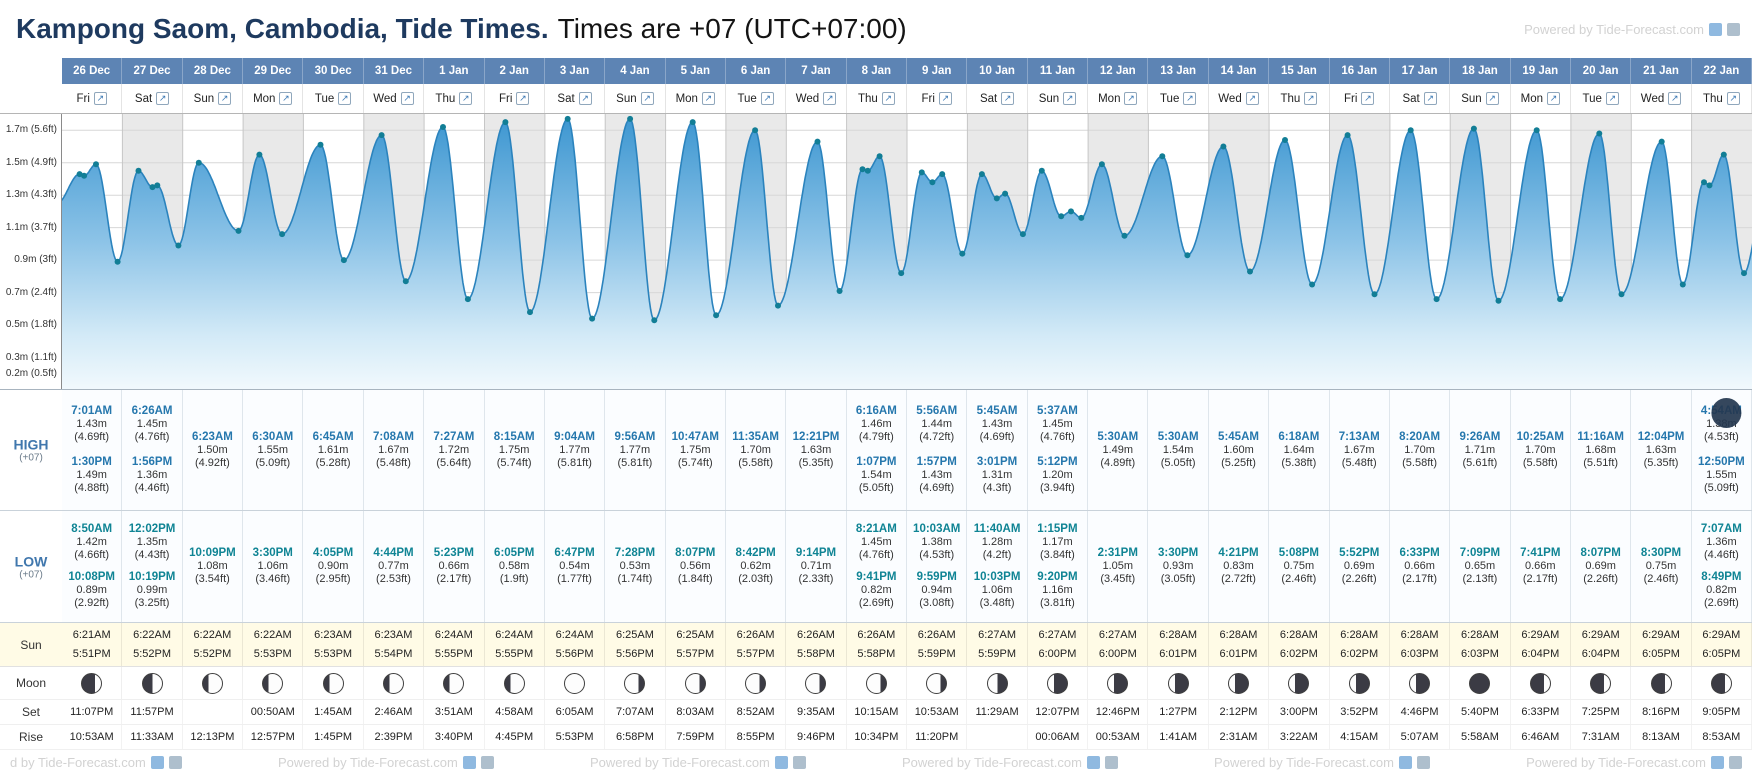 The width and height of the screenshot is (1752, 780). What do you see at coordinates (1058, 683) in the screenshot?
I see `moon-cell` at bounding box center [1058, 683].